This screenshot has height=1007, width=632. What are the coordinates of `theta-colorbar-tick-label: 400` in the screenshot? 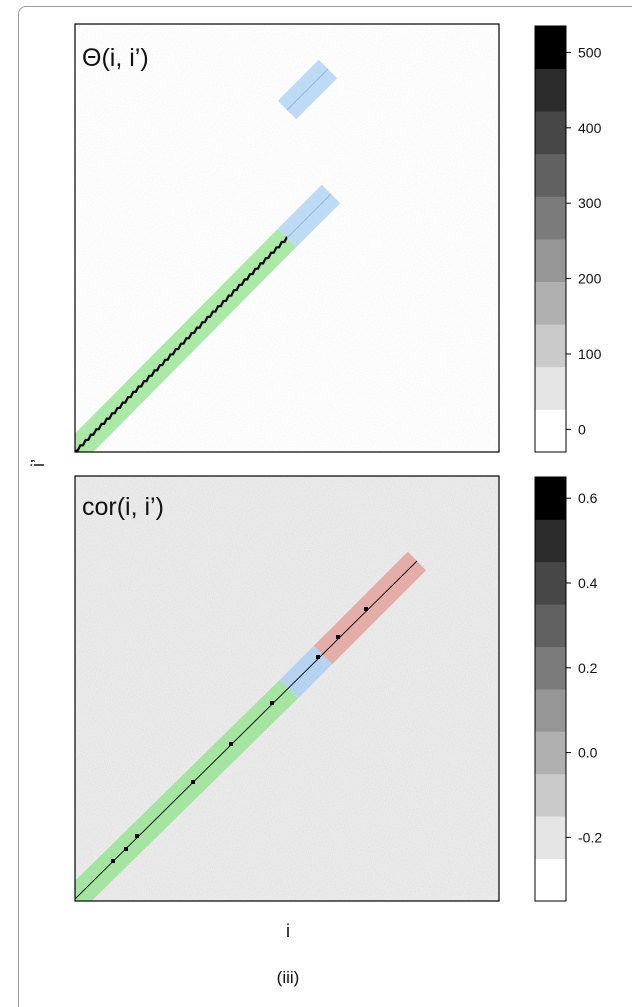 It's located at (590, 128).